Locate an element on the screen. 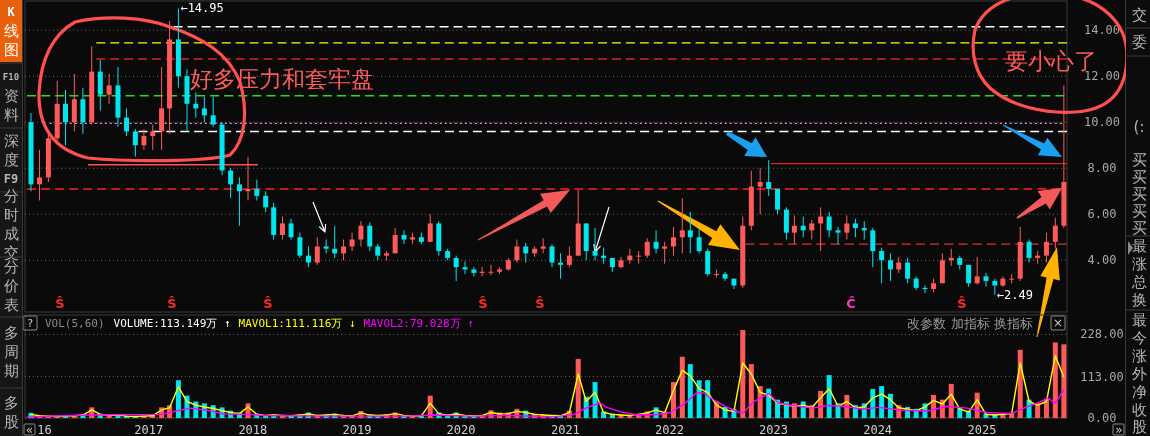  note: 换指标 is located at coordinates (1013, 323).